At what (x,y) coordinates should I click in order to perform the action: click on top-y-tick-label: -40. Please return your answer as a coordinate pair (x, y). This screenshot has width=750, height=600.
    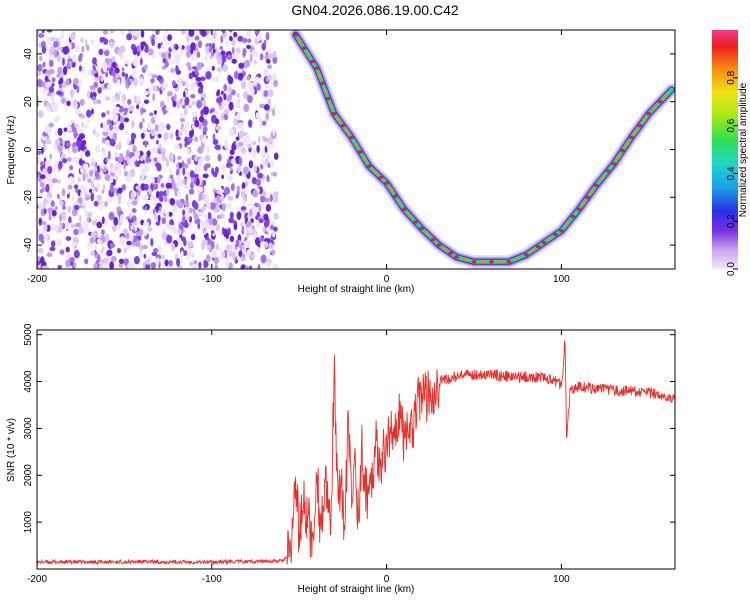
    Looking at the image, I should click on (28, 244).